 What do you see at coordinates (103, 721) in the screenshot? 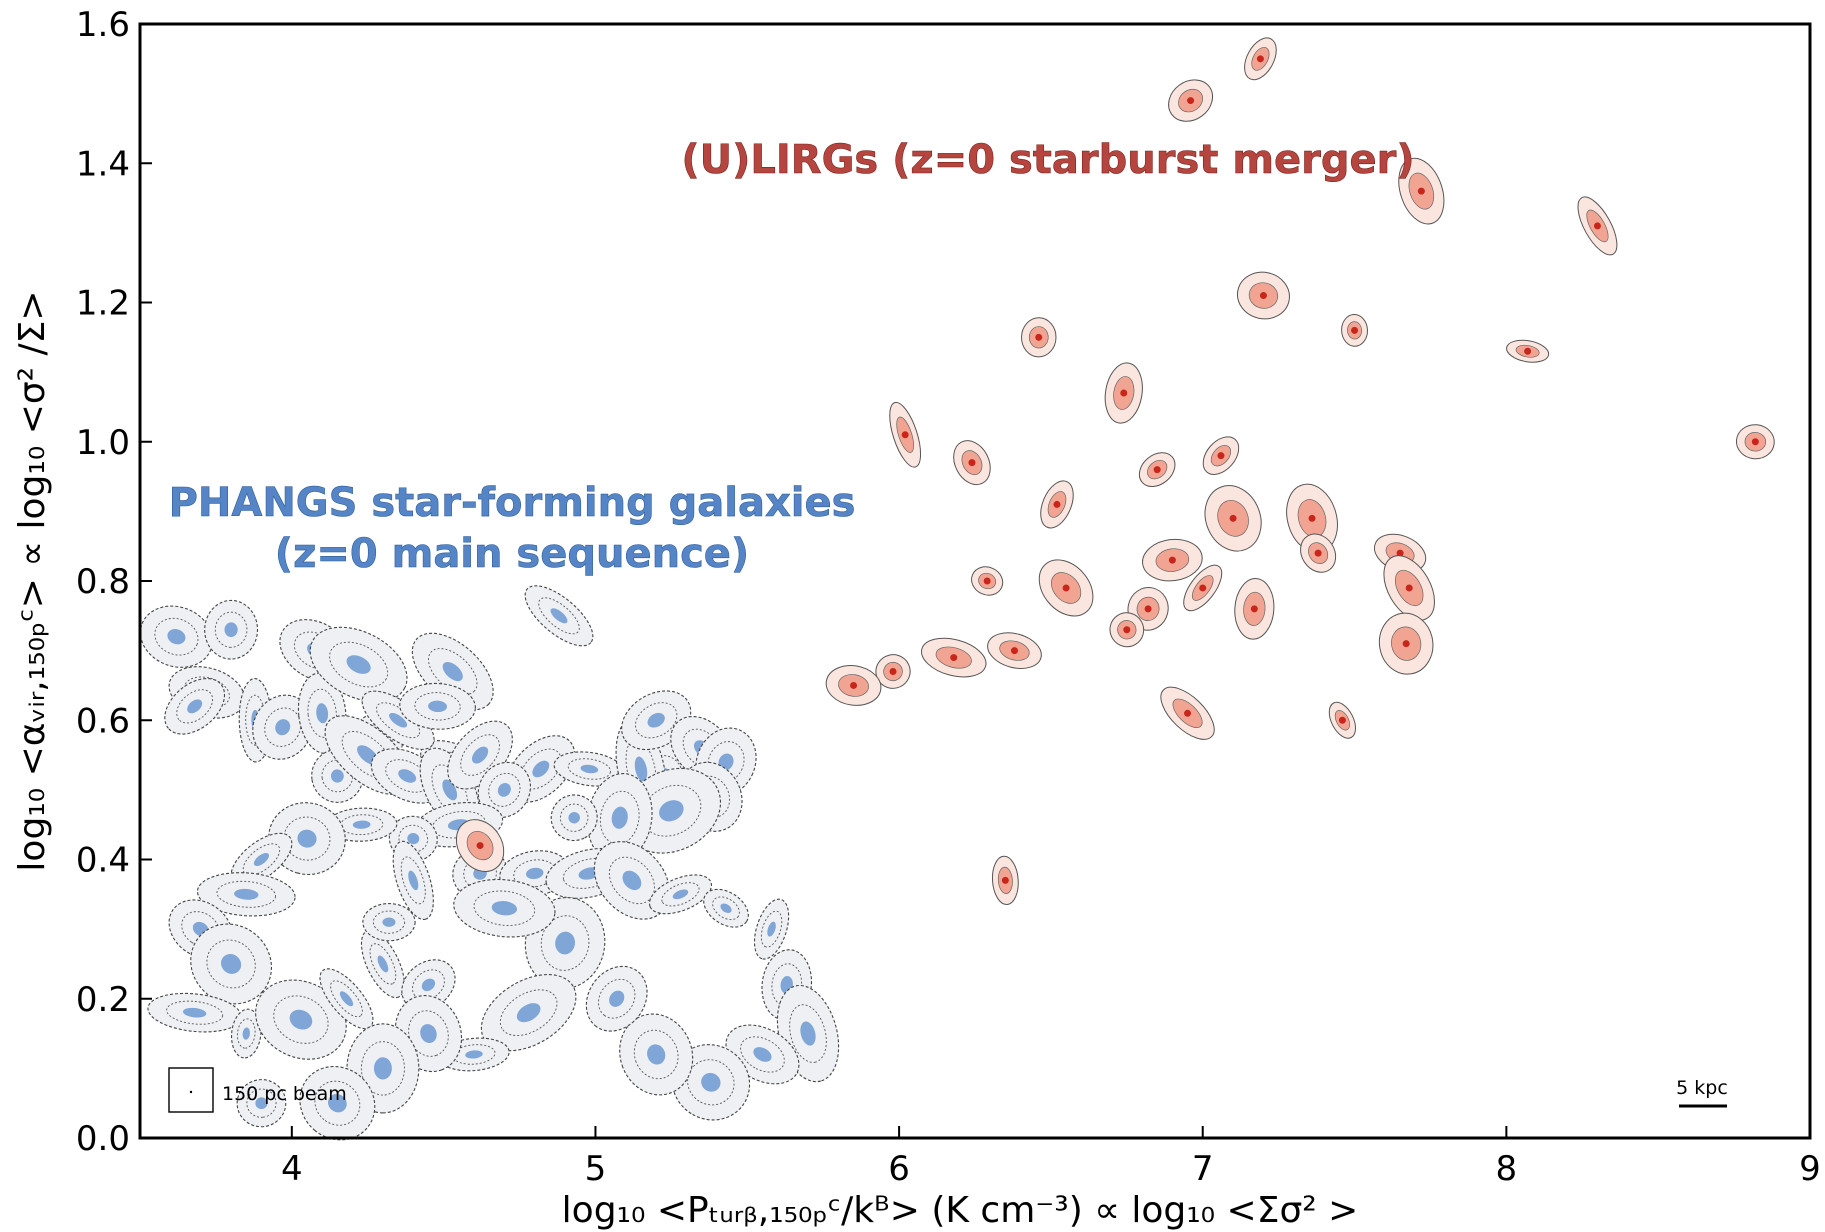
I see `y-tick-label: 0.6` at bounding box center [103, 721].